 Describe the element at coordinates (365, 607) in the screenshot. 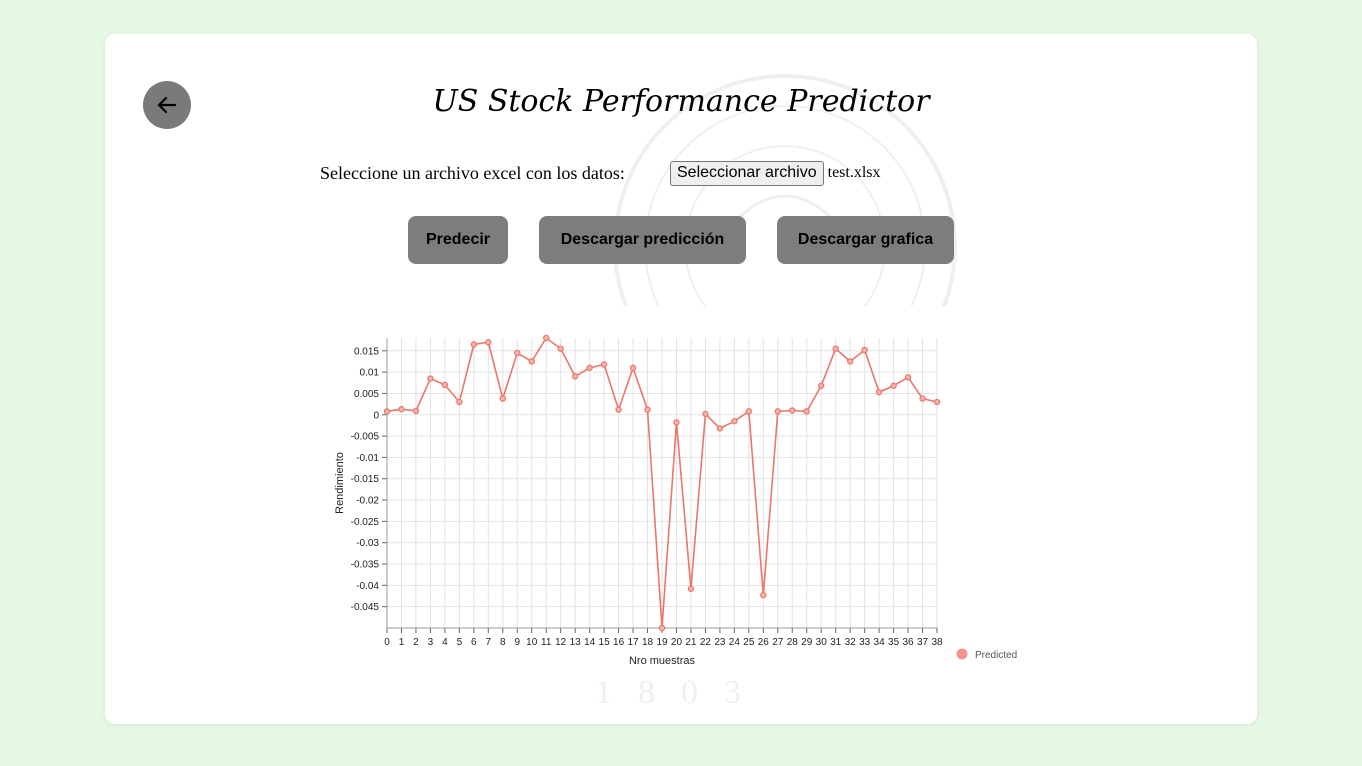

I see `y-tick-label: -0.045` at that location.